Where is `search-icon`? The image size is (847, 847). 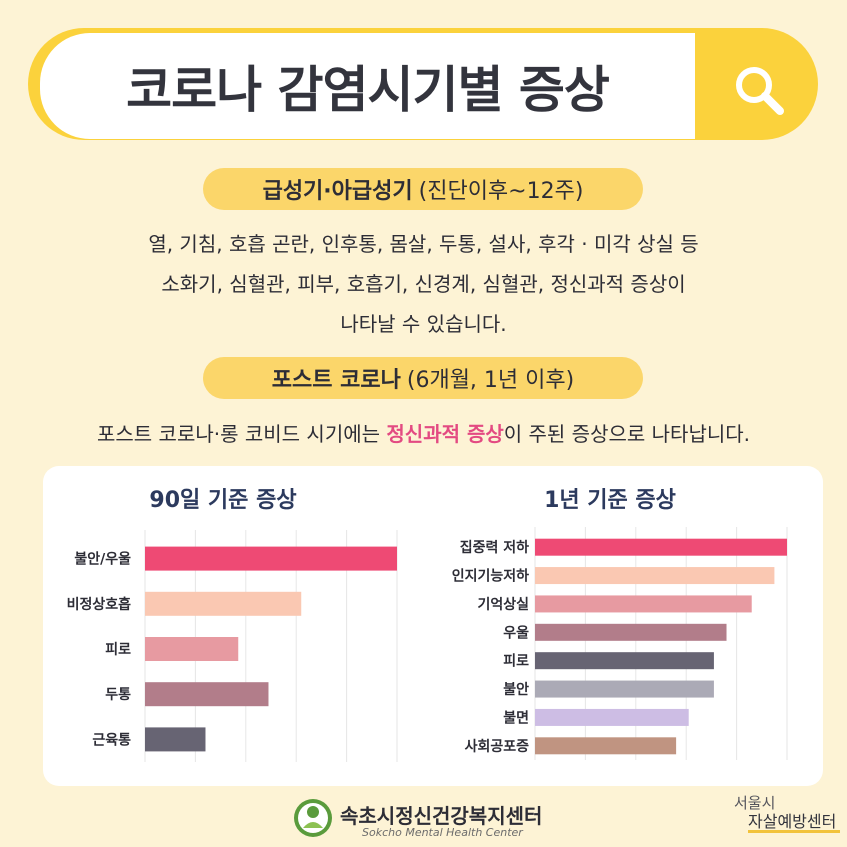
search-icon is located at coordinates (759, 90).